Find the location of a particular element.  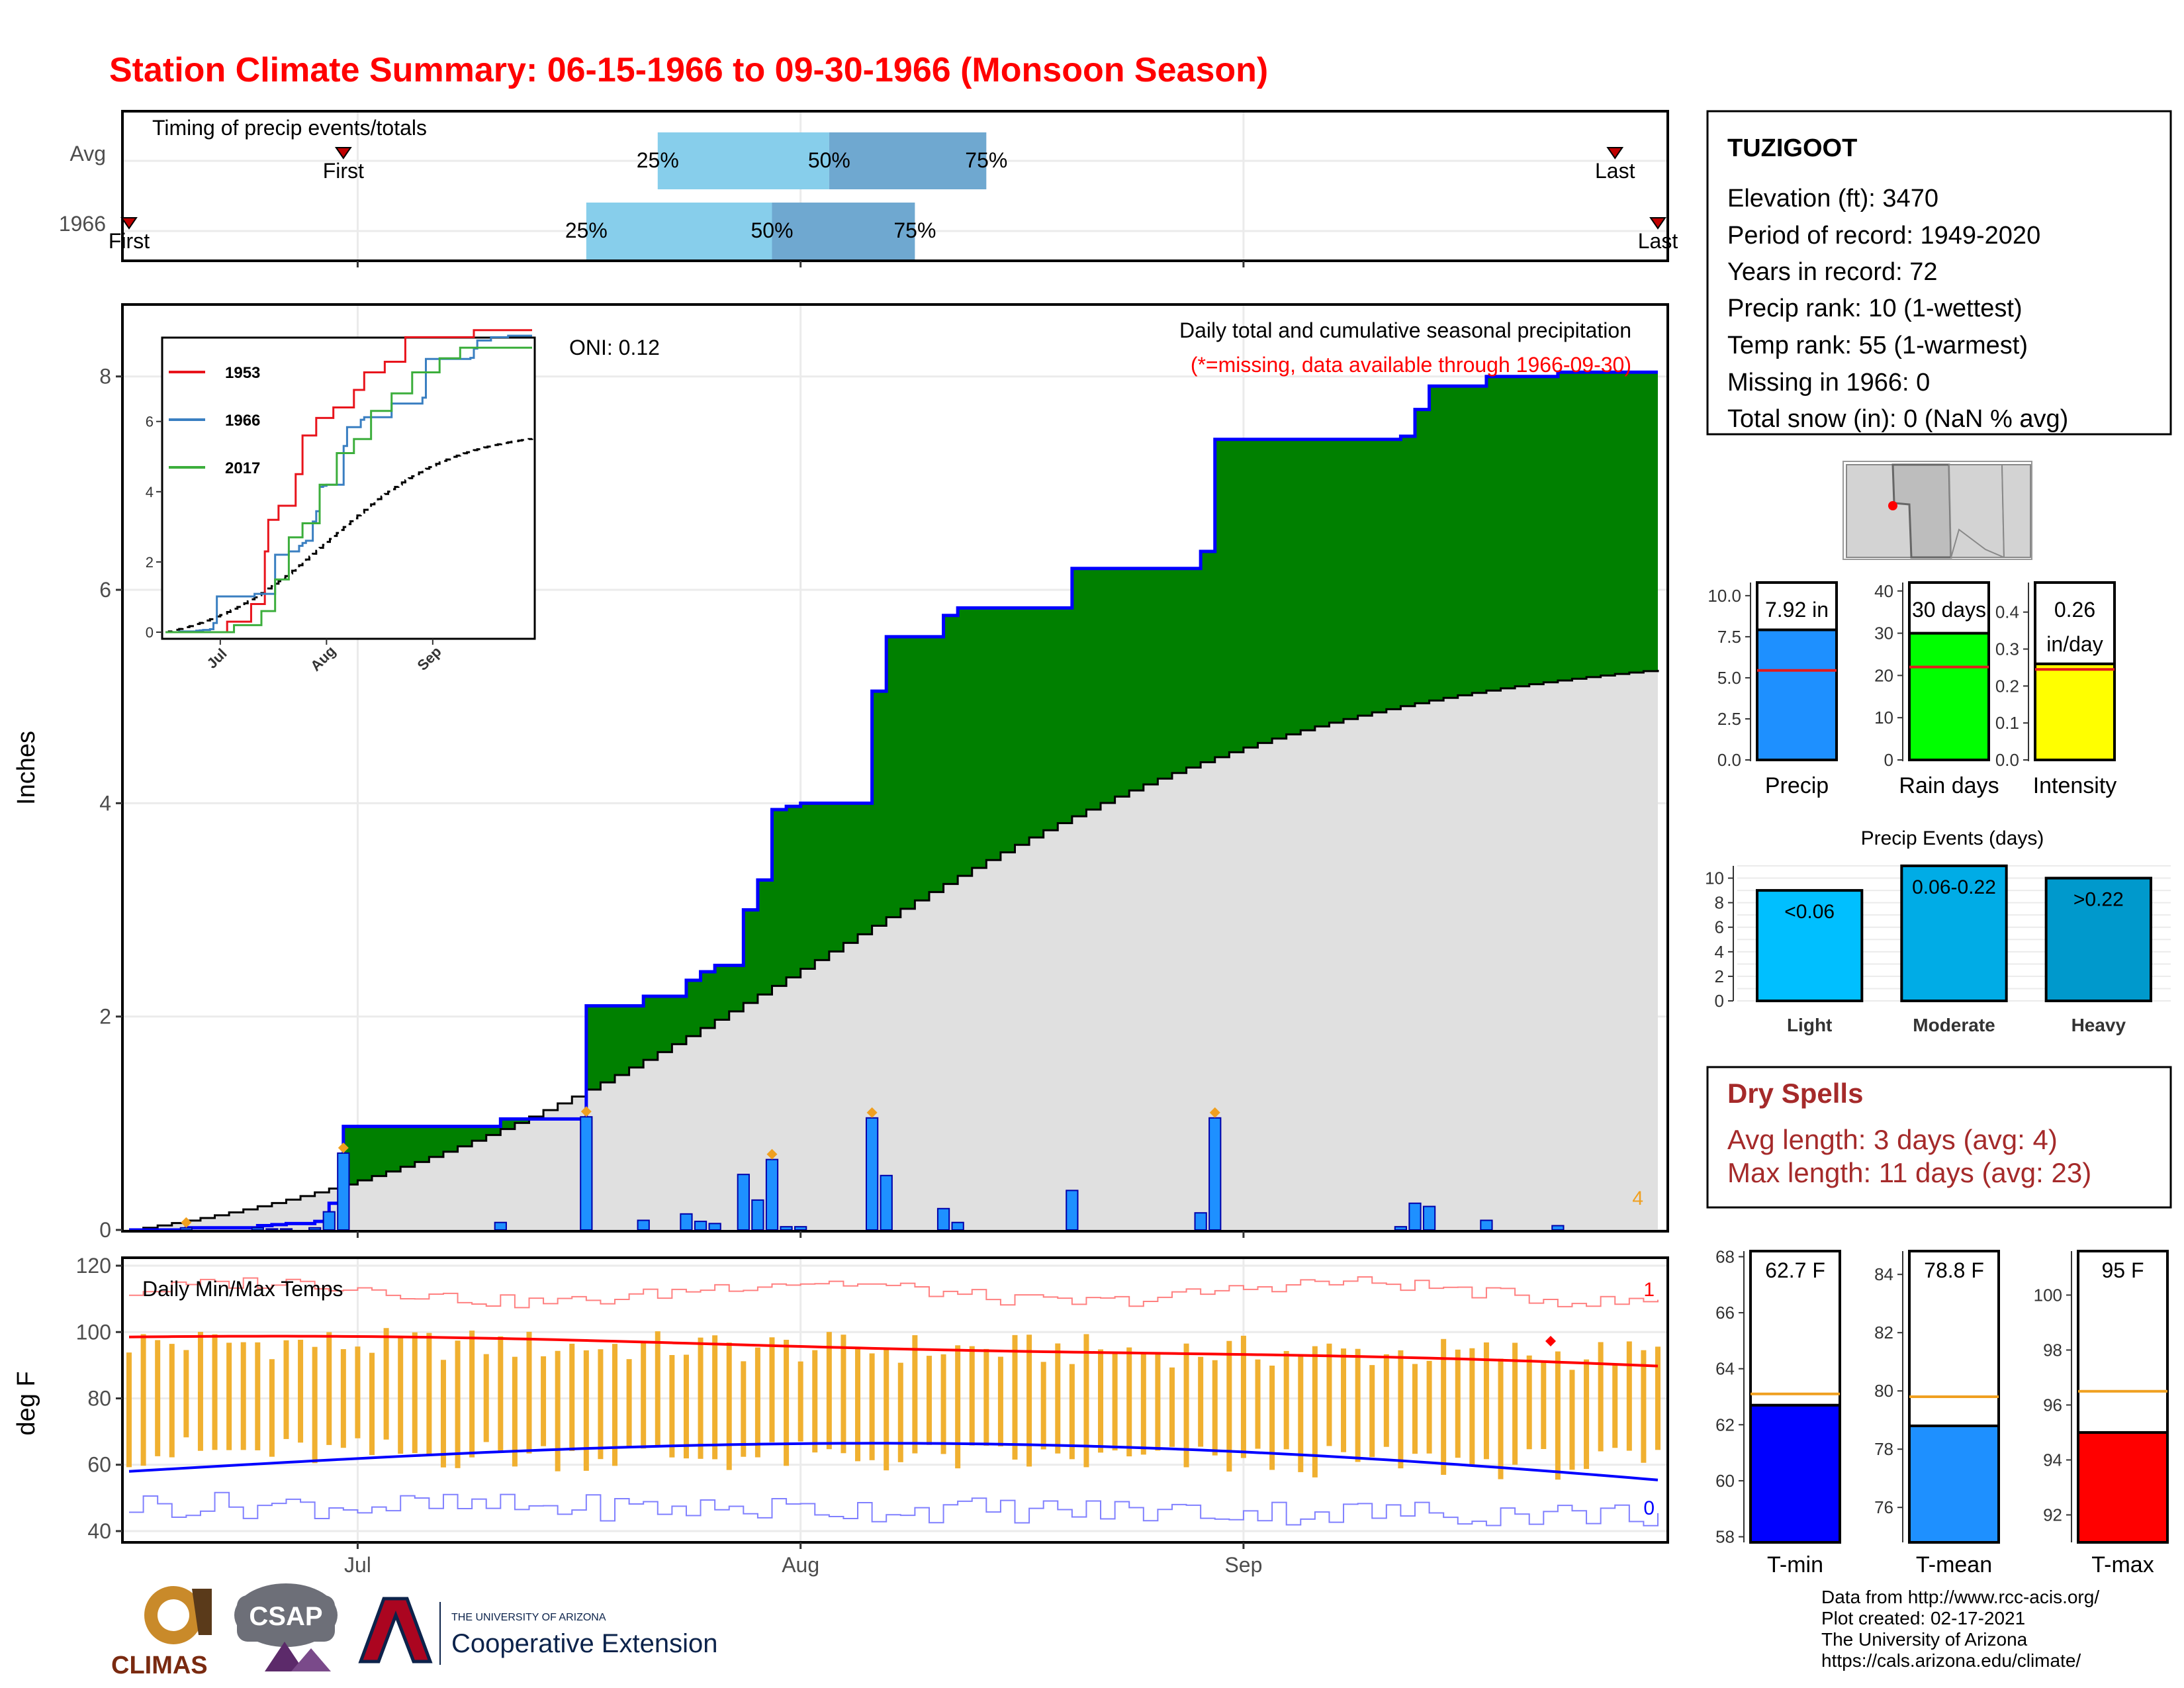

temp-bar-value-label: 78.8 F is located at coordinates (1954, 1270).